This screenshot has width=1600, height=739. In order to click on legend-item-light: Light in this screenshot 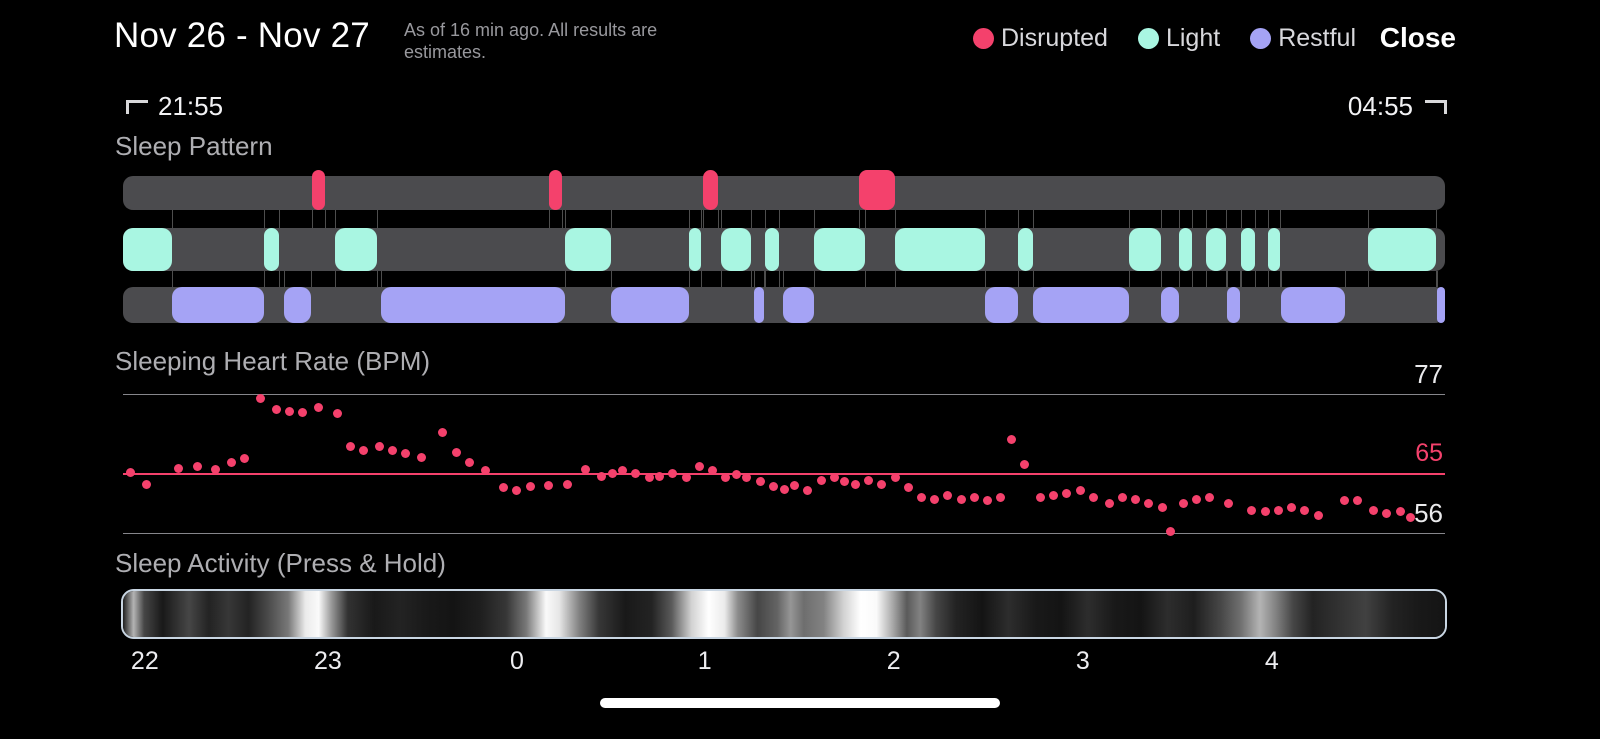, I will do `click(1179, 38)`.